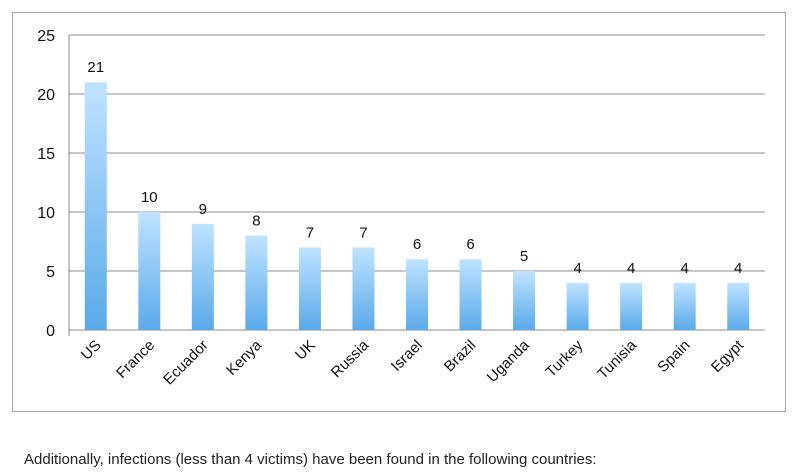 This screenshot has width=800, height=475. I want to click on x-tick-label-tunisia: Tunisia, so click(617, 359).